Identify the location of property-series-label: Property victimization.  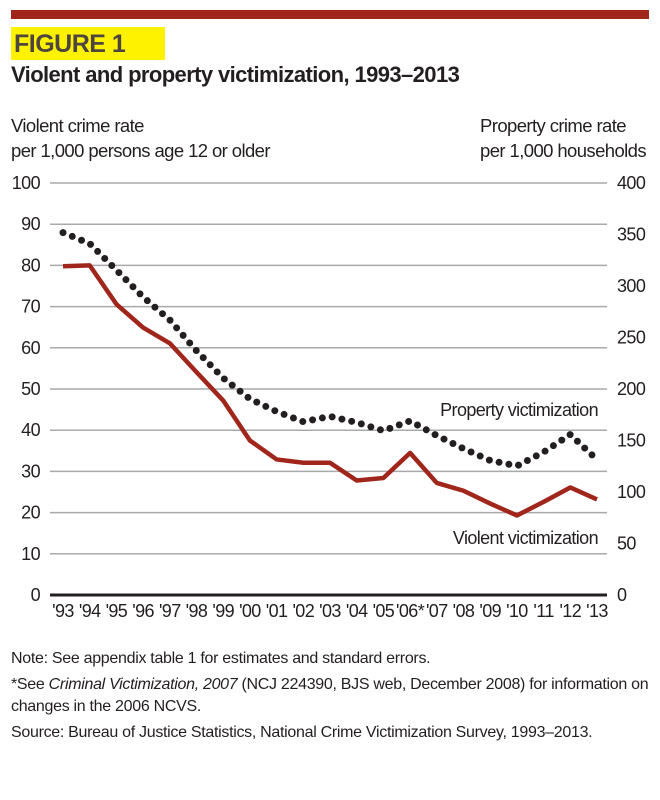
(519, 410).